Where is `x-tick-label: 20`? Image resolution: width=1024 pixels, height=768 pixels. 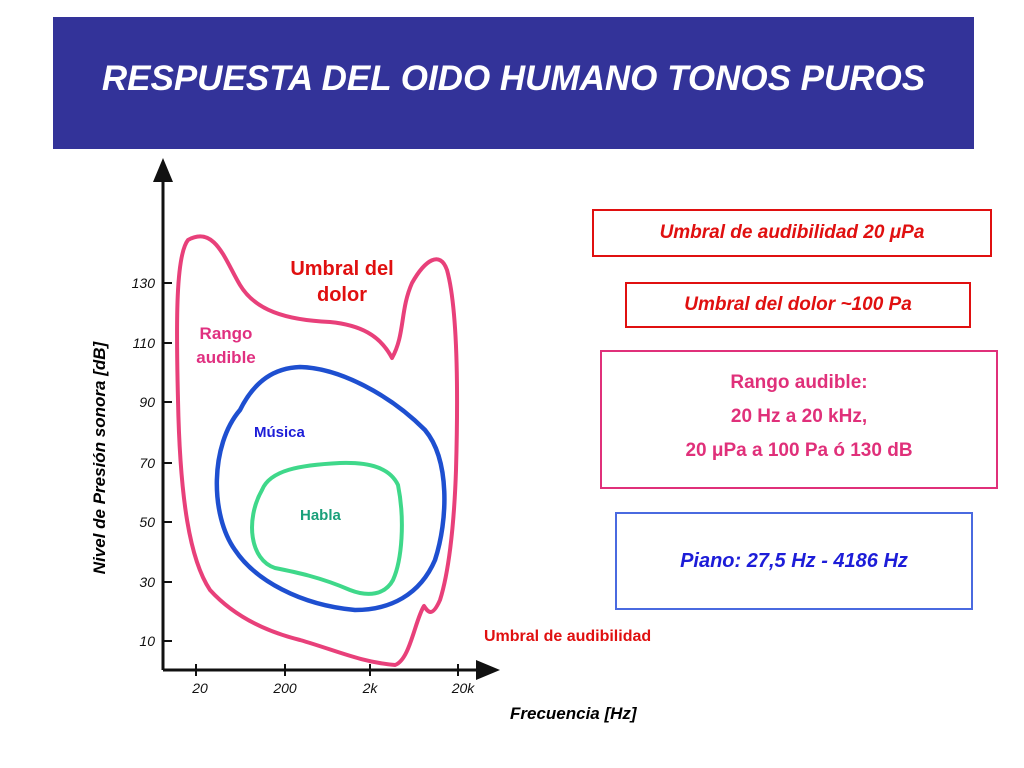
x-tick-label: 20 is located at coordinates (199, 688).